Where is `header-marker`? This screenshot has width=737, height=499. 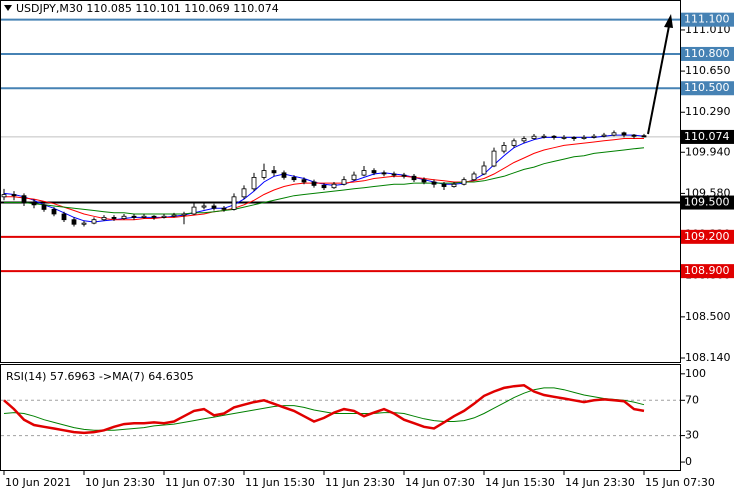 header-marker is located at coordinates (8, 8).